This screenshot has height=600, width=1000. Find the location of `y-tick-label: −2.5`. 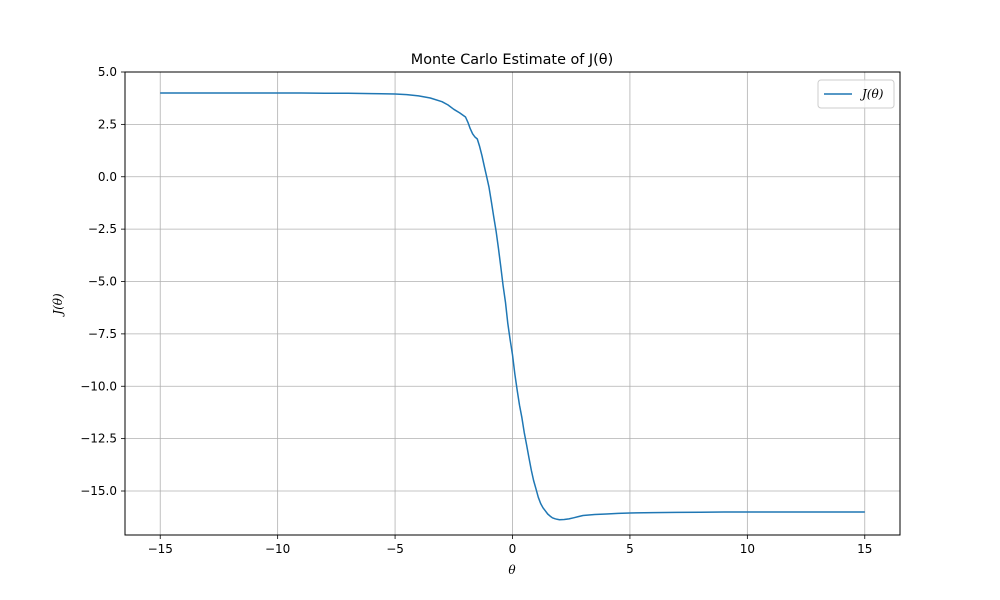

y-tick-label: −2.5 is located at coordinates (102, 229).